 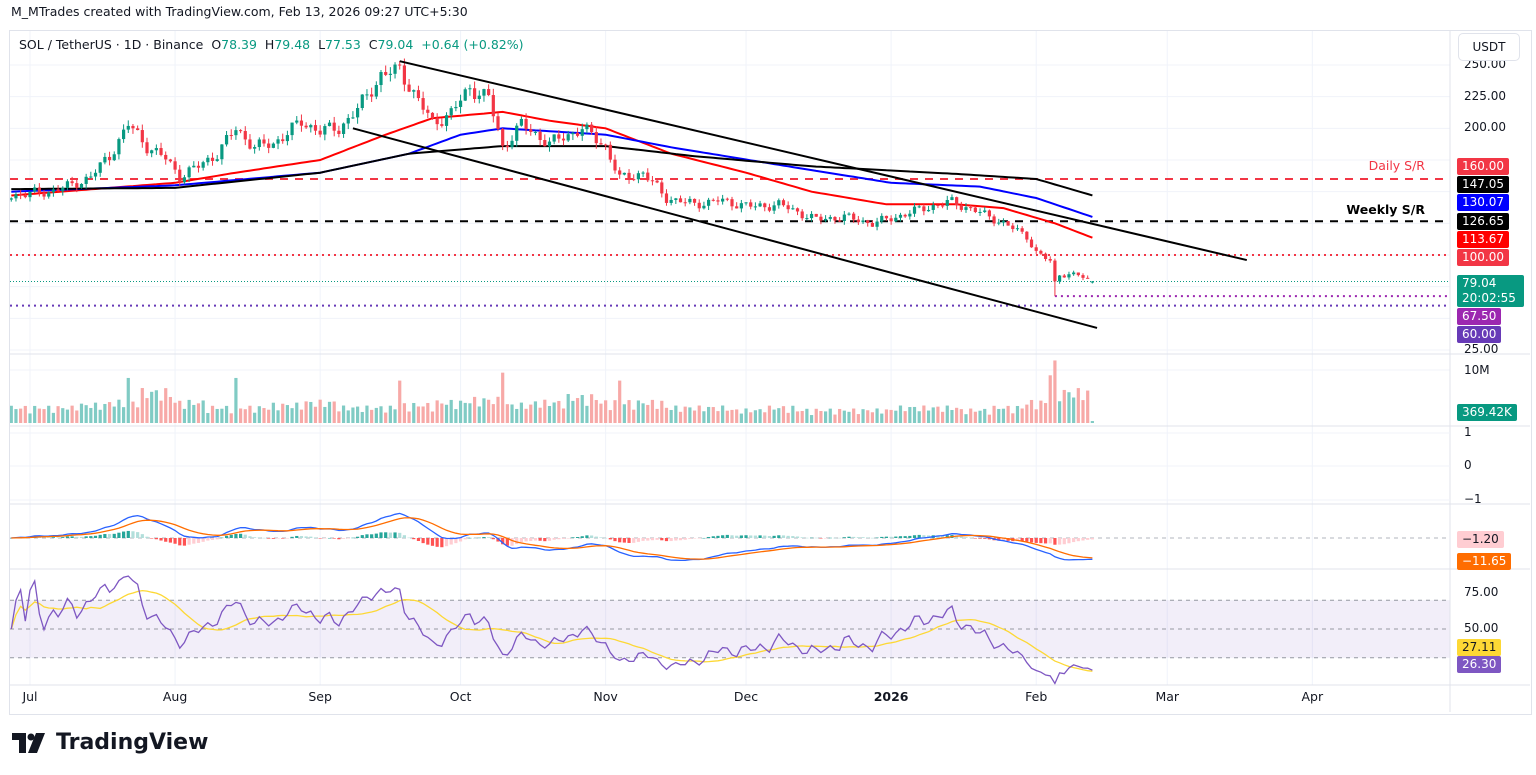 I want to click on pane-axis-label: −1, so click(x=1473, y=499).